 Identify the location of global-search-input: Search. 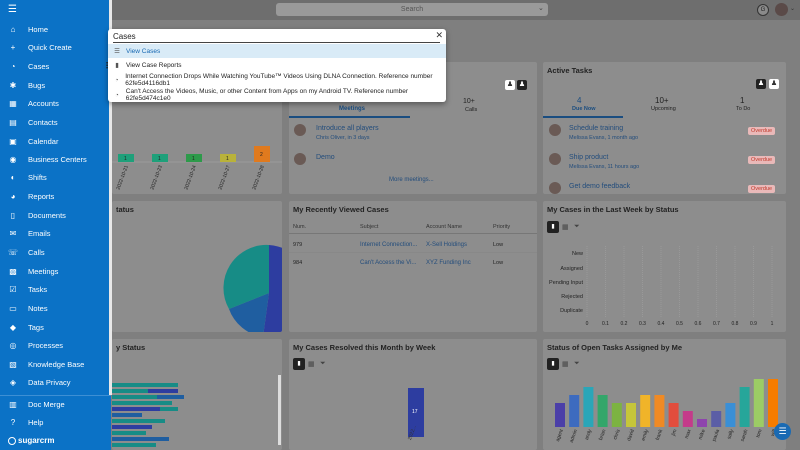
(412, 9).